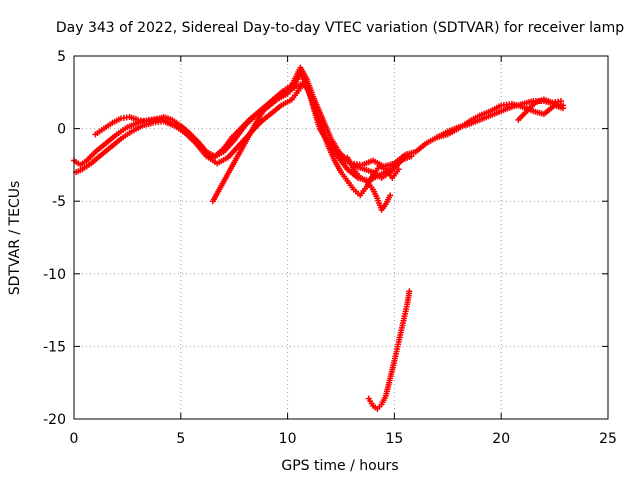 This screenshot has height=480, width=640. Describe the element at coordinates (501, 439) in the screenshot. I see `x-tick-label: 20` at that location.